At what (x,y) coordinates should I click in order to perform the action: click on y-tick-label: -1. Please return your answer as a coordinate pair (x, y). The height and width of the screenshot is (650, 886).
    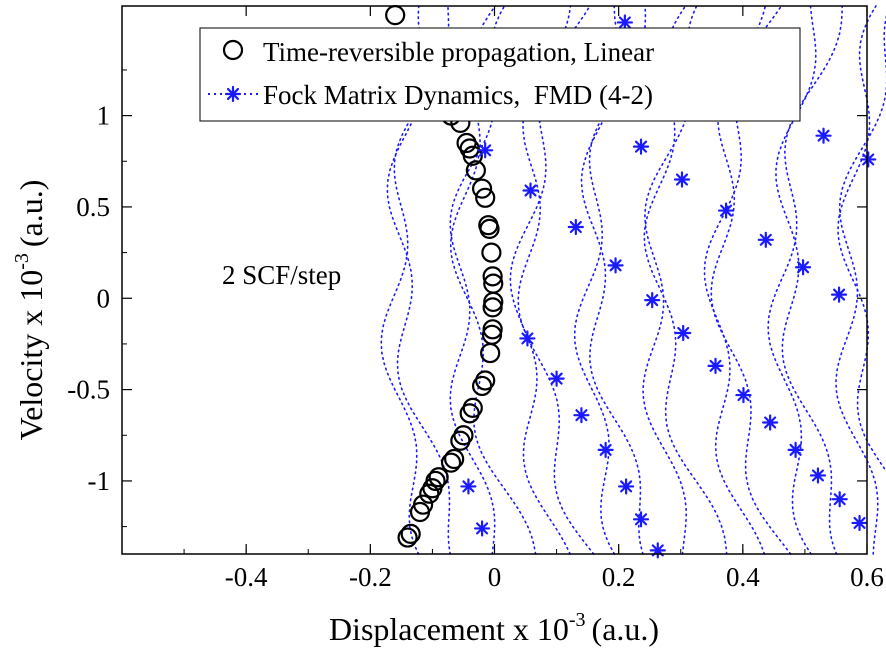
    Looking at the image, I should click on (99, 481).